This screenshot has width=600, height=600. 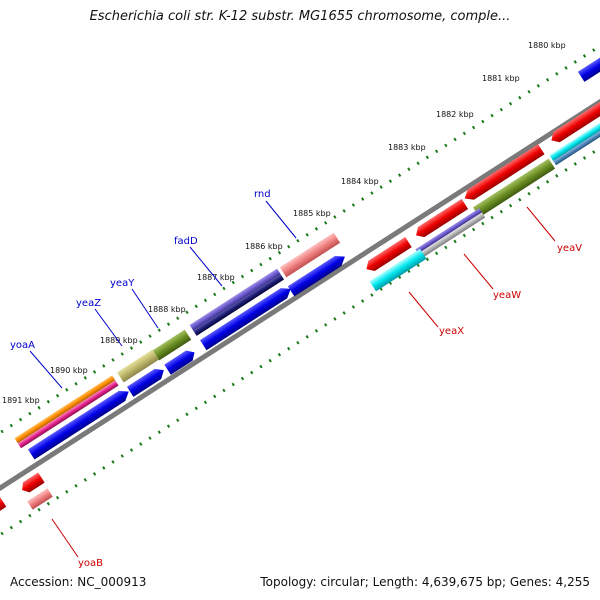 I want to click on gene-rnd, so click(x=310, y=255).